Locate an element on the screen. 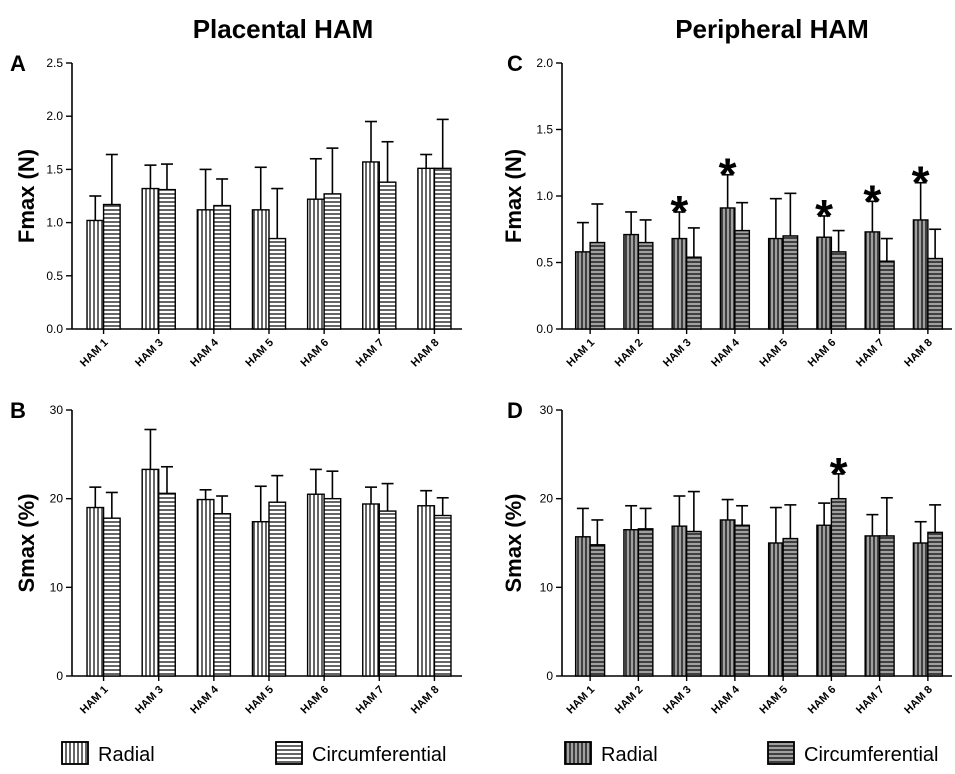  legend-label-radial-peripheral: Radial is located at coordinates (629, 755).